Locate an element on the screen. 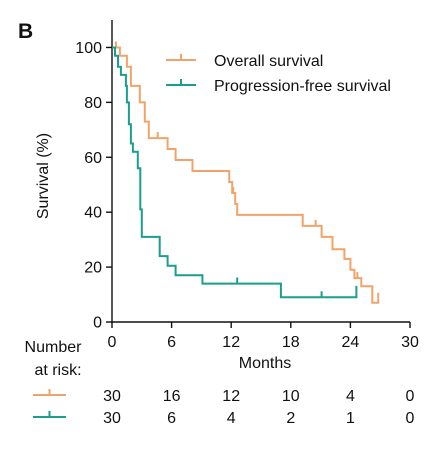  risk-row-os-key is located at coordinates (49, 392).